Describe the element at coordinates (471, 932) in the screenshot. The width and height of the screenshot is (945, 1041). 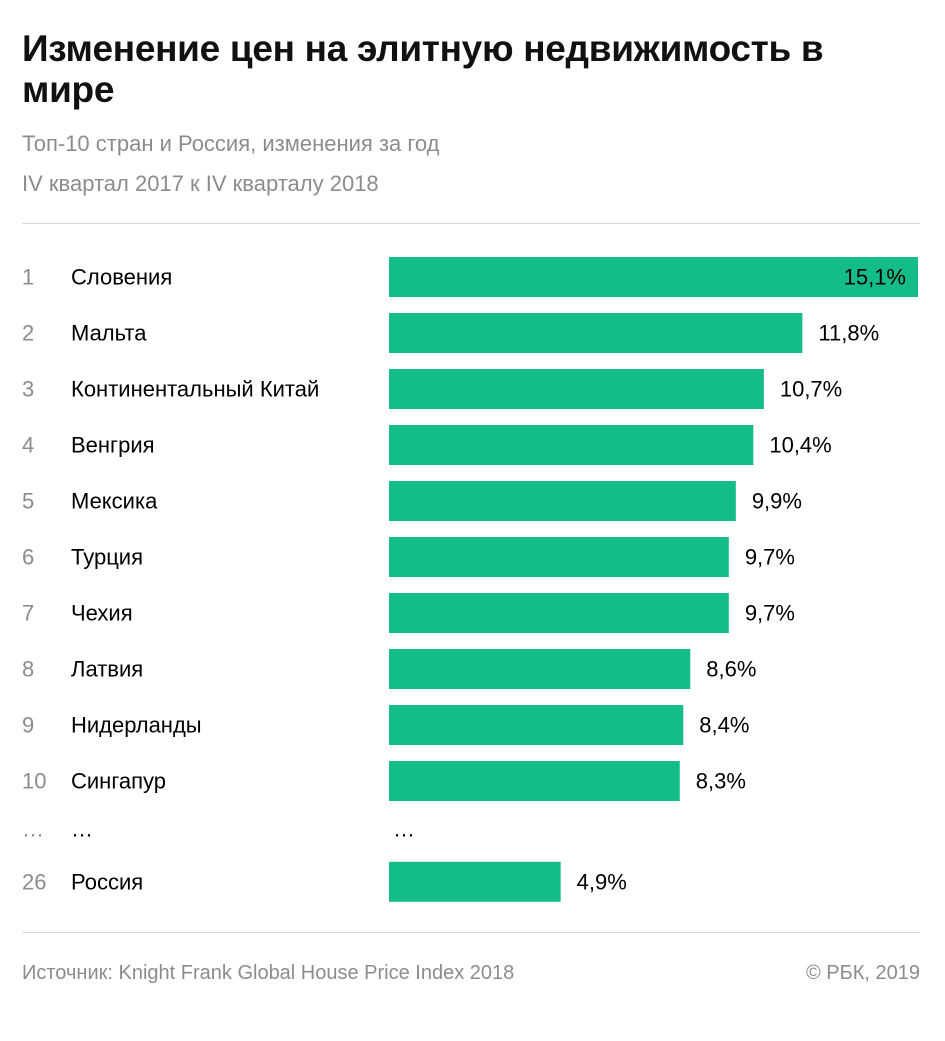
I see `bottom-divider` at that location.